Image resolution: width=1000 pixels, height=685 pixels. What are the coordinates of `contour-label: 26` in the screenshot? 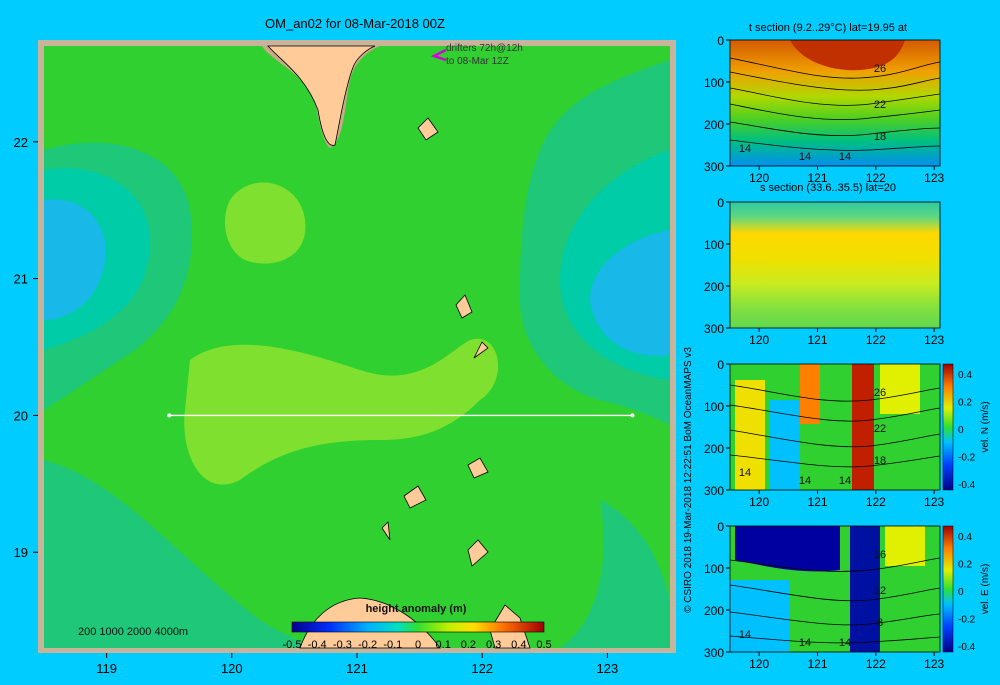 It's located at (880, 69).